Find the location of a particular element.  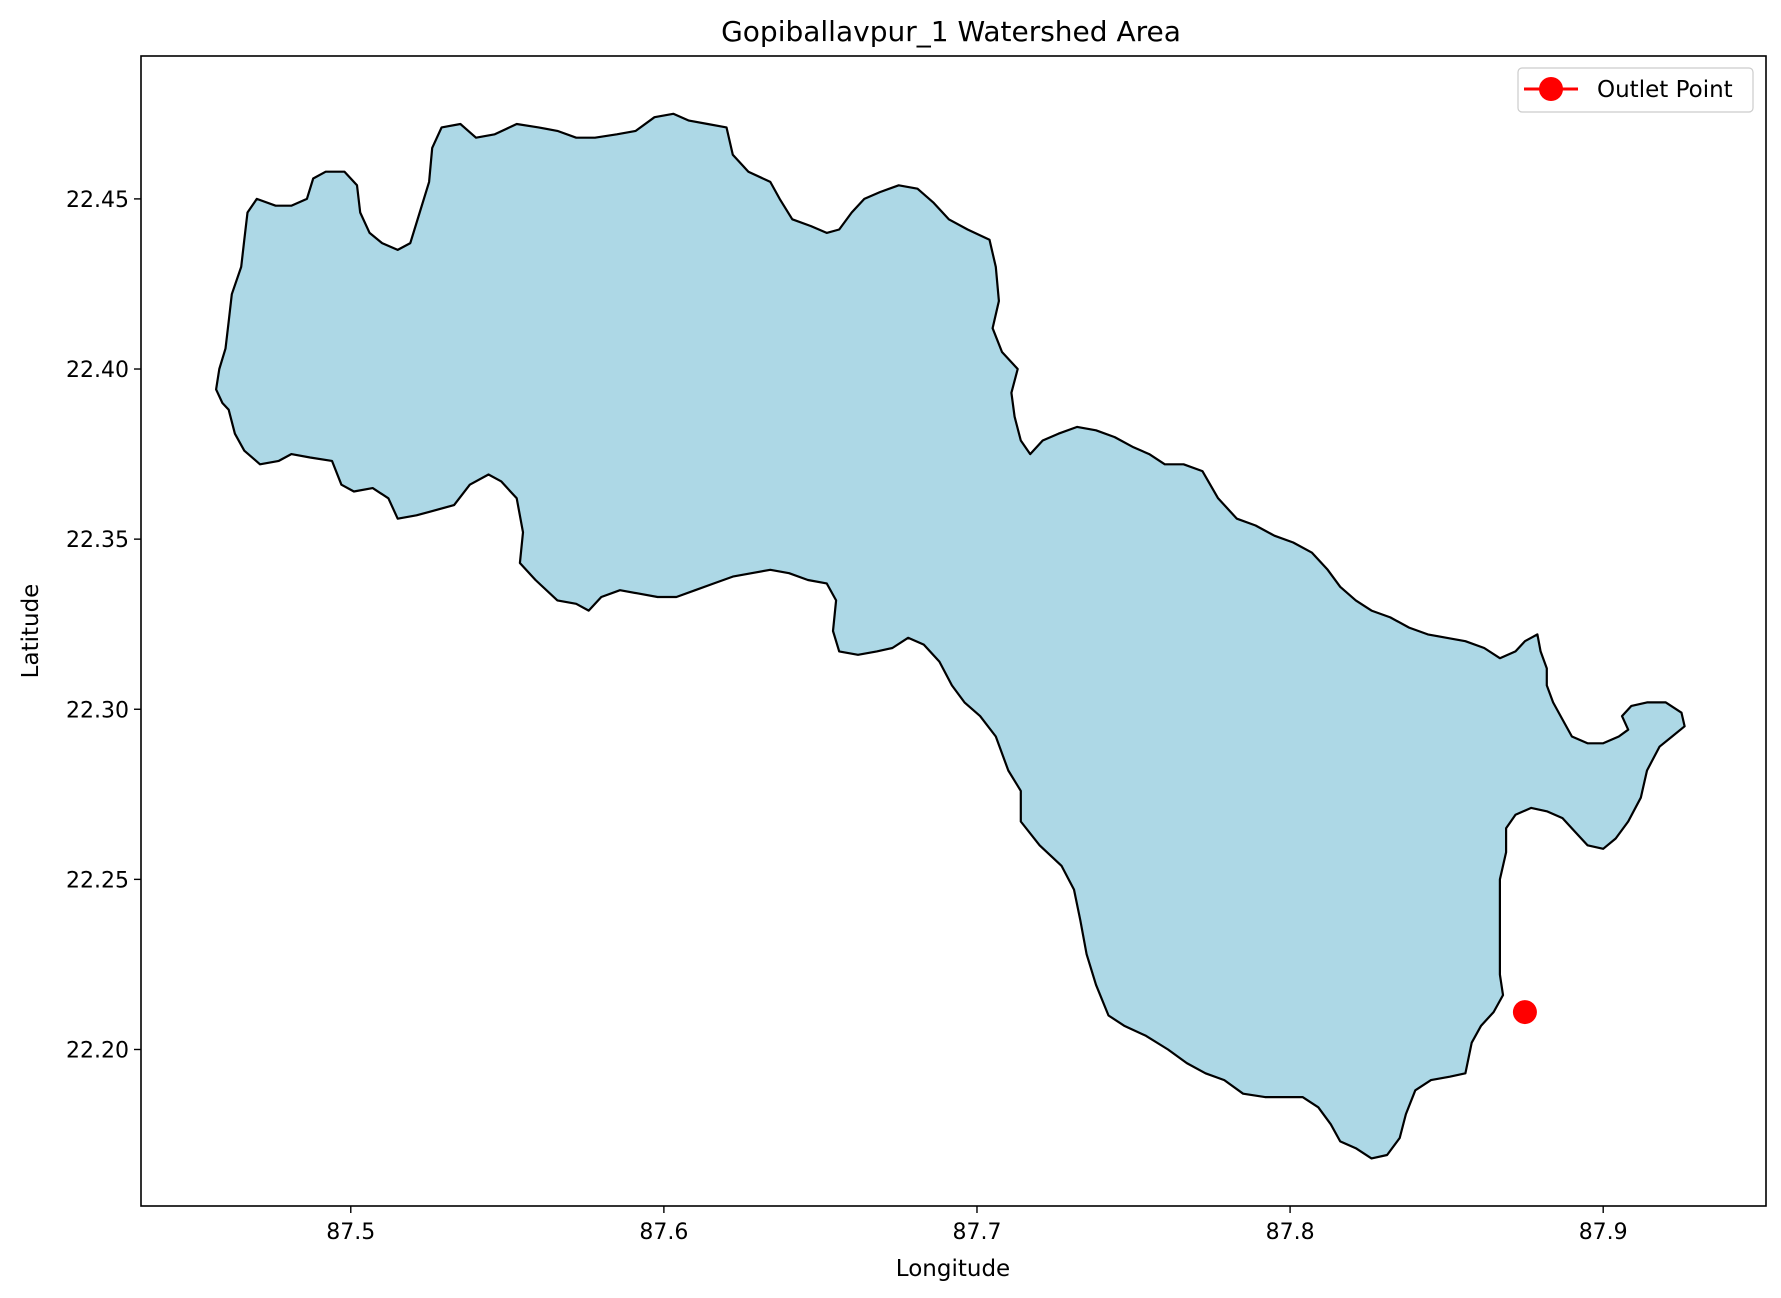

legend-box is located at coordinates (1635, 90).